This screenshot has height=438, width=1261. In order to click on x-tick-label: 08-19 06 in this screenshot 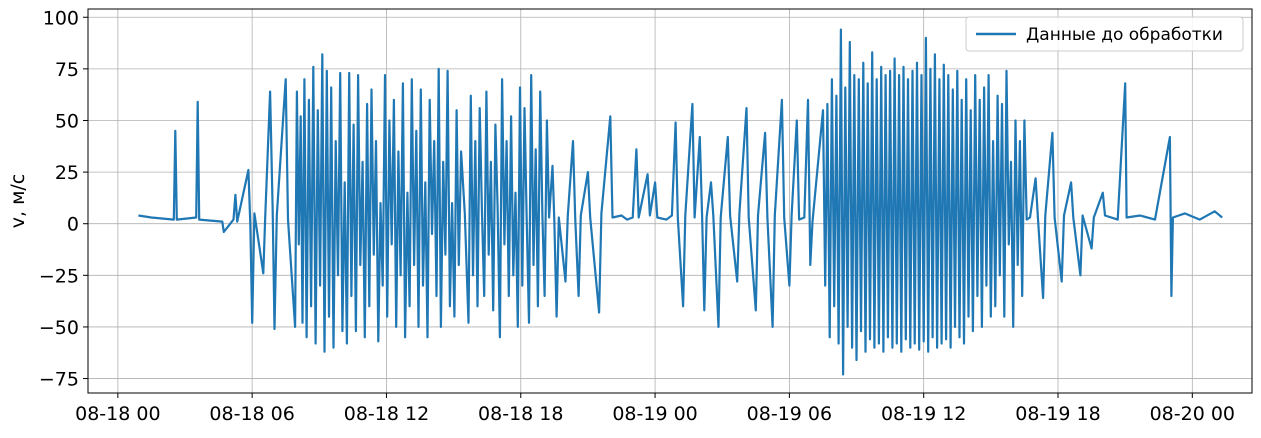, I will do `click(789, 414)`.